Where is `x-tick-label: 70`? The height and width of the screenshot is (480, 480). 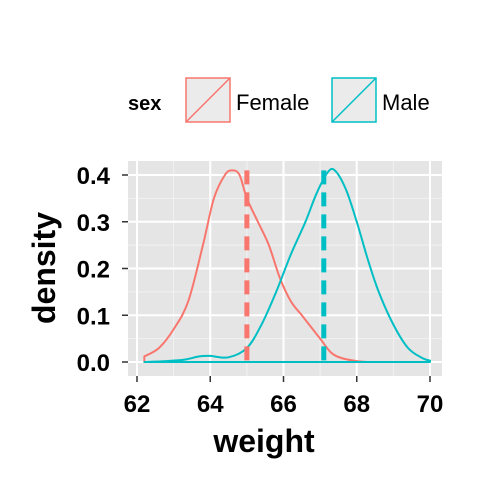 x-tick-label: 70 is located at coordinates (430, 404).